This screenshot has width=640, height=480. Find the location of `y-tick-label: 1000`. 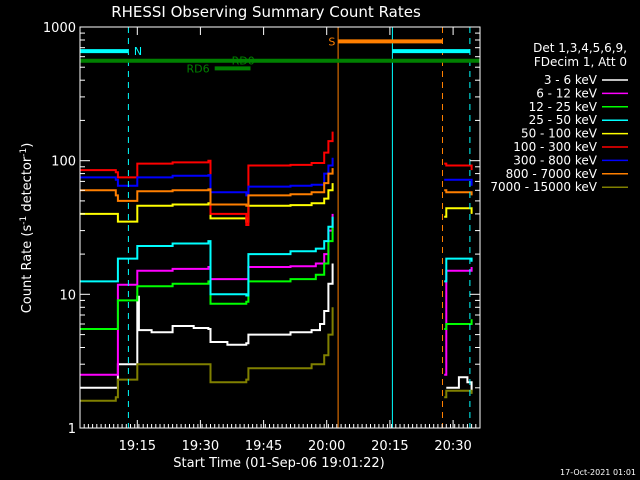

y-tick-label: 1000 is located at coordinates (59, 28).